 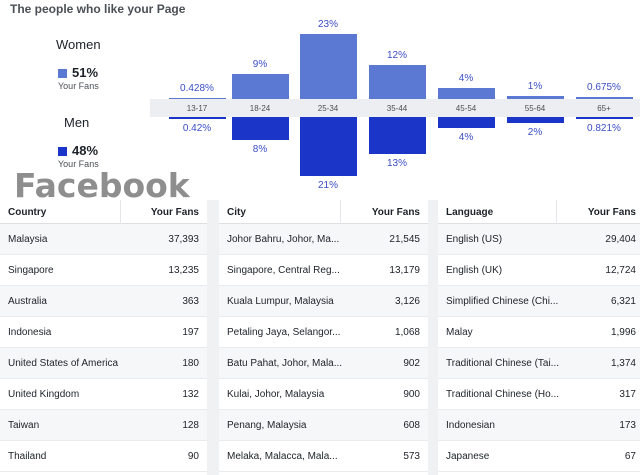 What do you see at coordinates (539, 239) in the screenshot?
I see `table-row: English (US) 29,404` at bounding box center [539, 239].